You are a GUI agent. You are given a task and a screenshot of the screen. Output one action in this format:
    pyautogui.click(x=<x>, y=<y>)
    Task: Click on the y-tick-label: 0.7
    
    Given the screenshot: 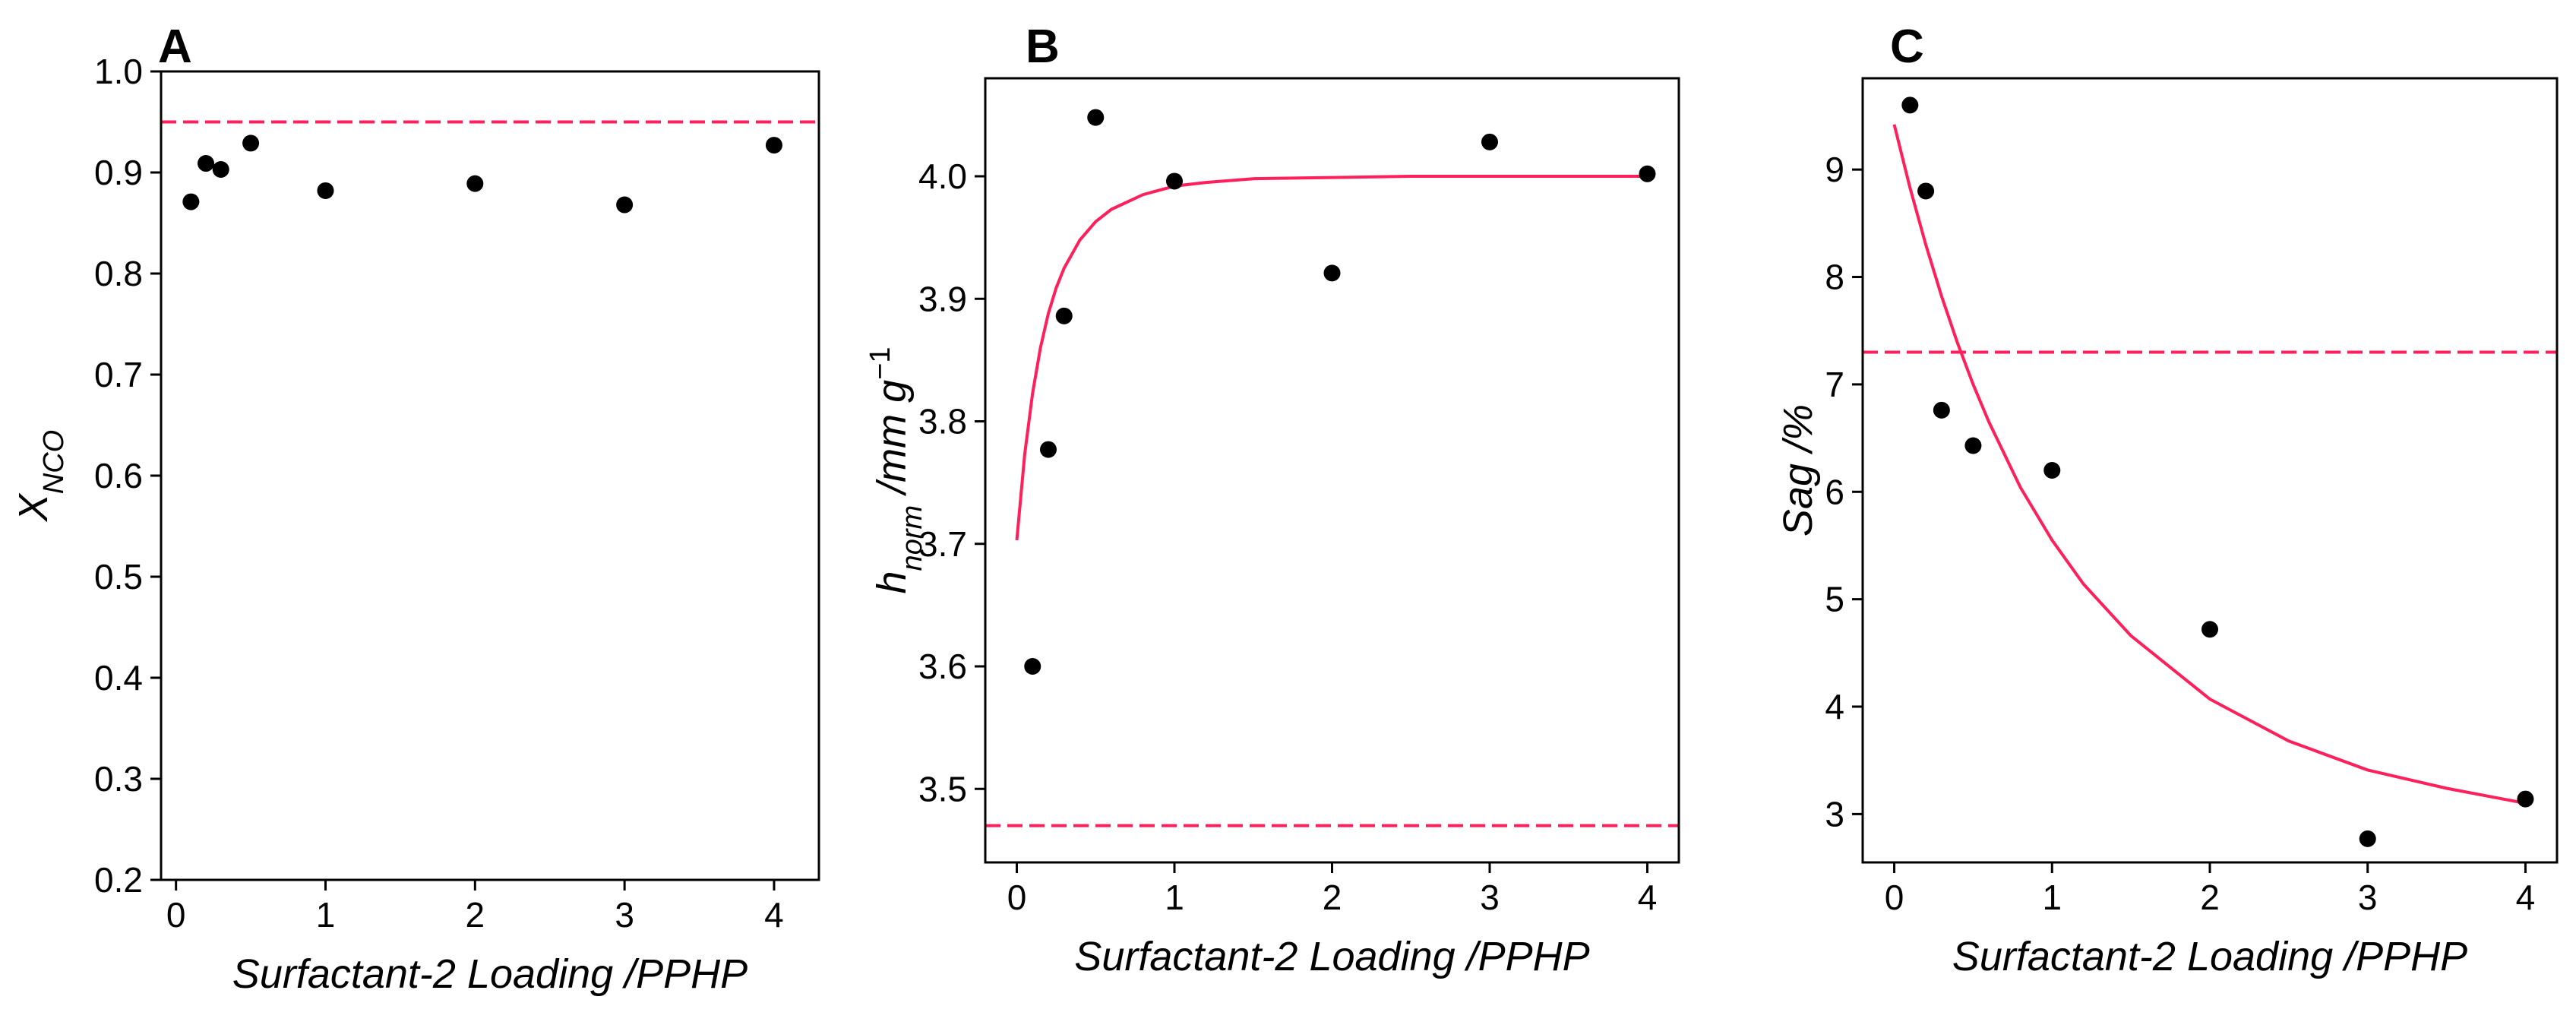 What is the action you would take?
    pyautogui.click(x=118, y=374)
    